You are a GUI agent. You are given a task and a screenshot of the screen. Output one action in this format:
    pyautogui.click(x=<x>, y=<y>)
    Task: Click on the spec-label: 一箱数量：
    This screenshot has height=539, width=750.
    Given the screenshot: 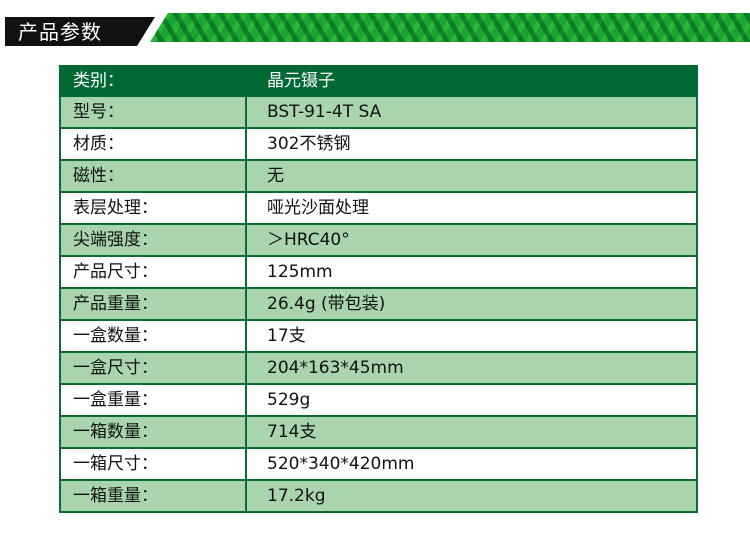 What is the action you would take?
    pyautogui.click(x=153, y=432)
    